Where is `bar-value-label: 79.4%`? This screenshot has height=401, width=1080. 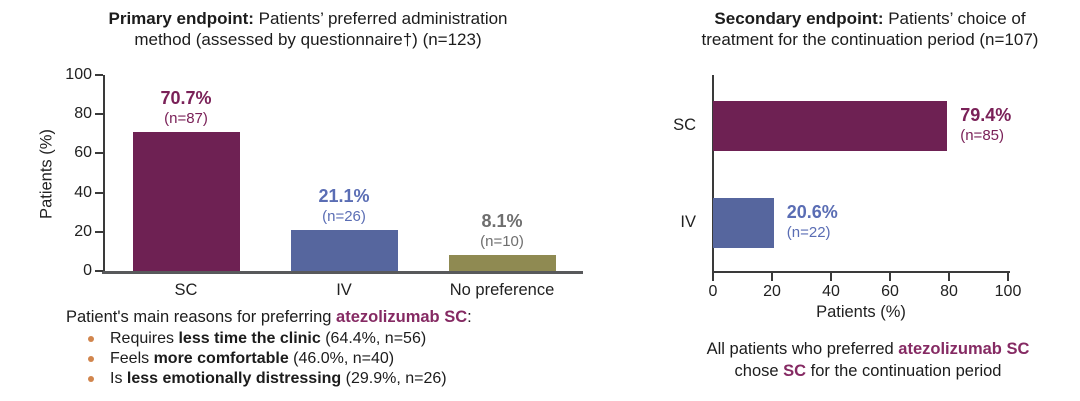 bar-value-label: 79.4% is located at coordinates (986, 115).